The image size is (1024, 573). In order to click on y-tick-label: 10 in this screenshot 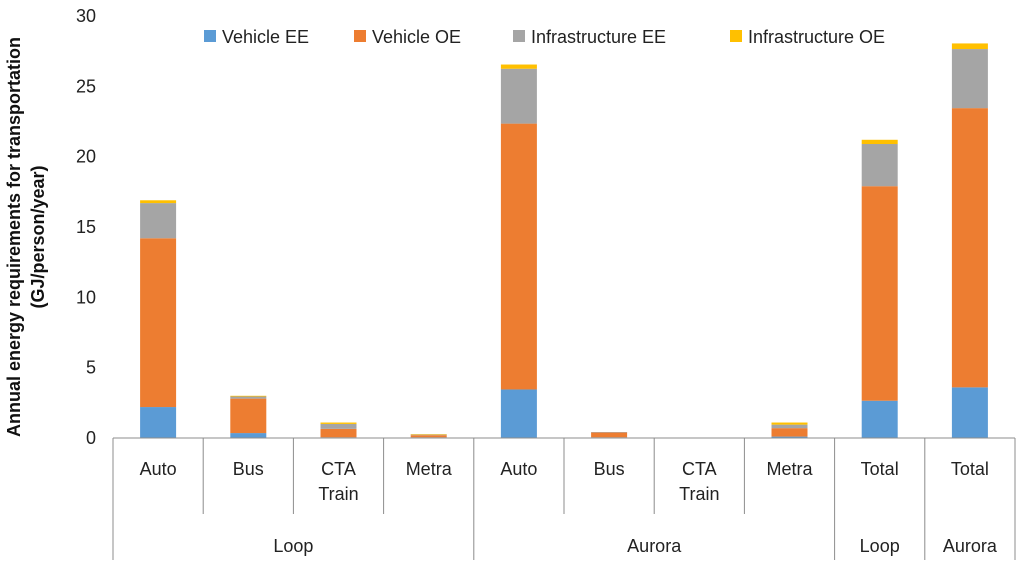, I will do `click(86, 297)`.